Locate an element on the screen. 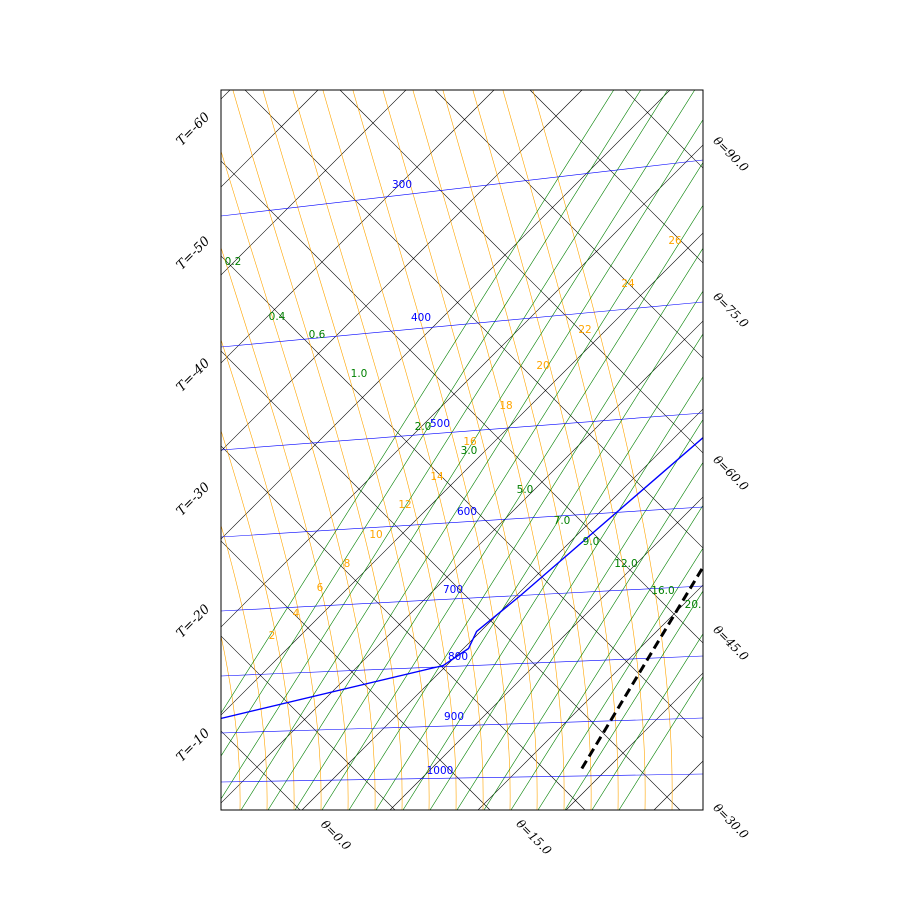 This screenshot has width=900, height=900. mixing-ratio-label: 0.4 is located at coordinates (277, 317).